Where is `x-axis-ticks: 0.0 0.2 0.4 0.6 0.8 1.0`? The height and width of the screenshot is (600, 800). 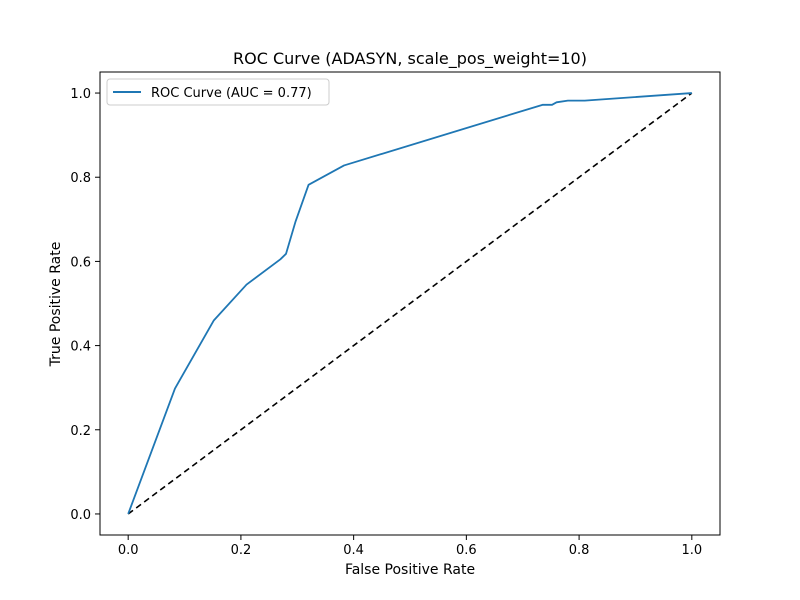 x-axis-ticks: 0.0 0.2 0.4 0.6 0.8 1.0 is located at coordinates (410, 546).